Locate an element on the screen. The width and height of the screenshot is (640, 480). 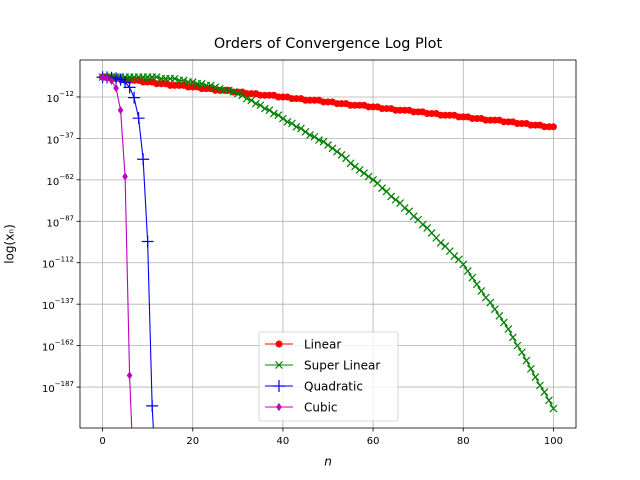
legend-label: Super Linear is located at coordinates (342, 366).